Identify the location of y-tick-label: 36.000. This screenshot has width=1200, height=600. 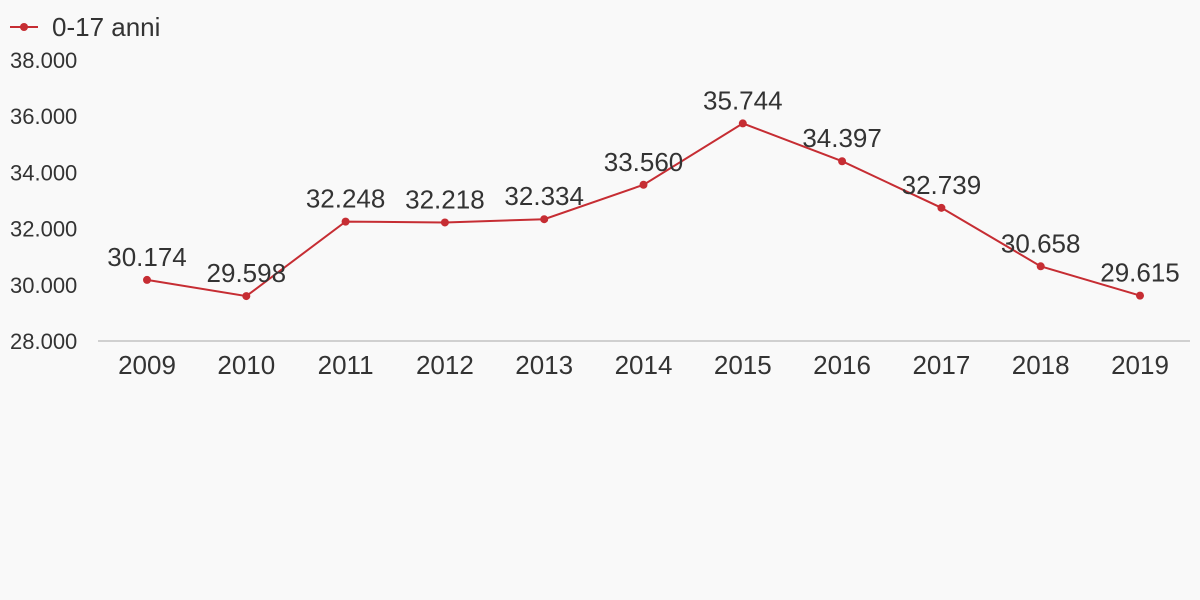
(43, 116).